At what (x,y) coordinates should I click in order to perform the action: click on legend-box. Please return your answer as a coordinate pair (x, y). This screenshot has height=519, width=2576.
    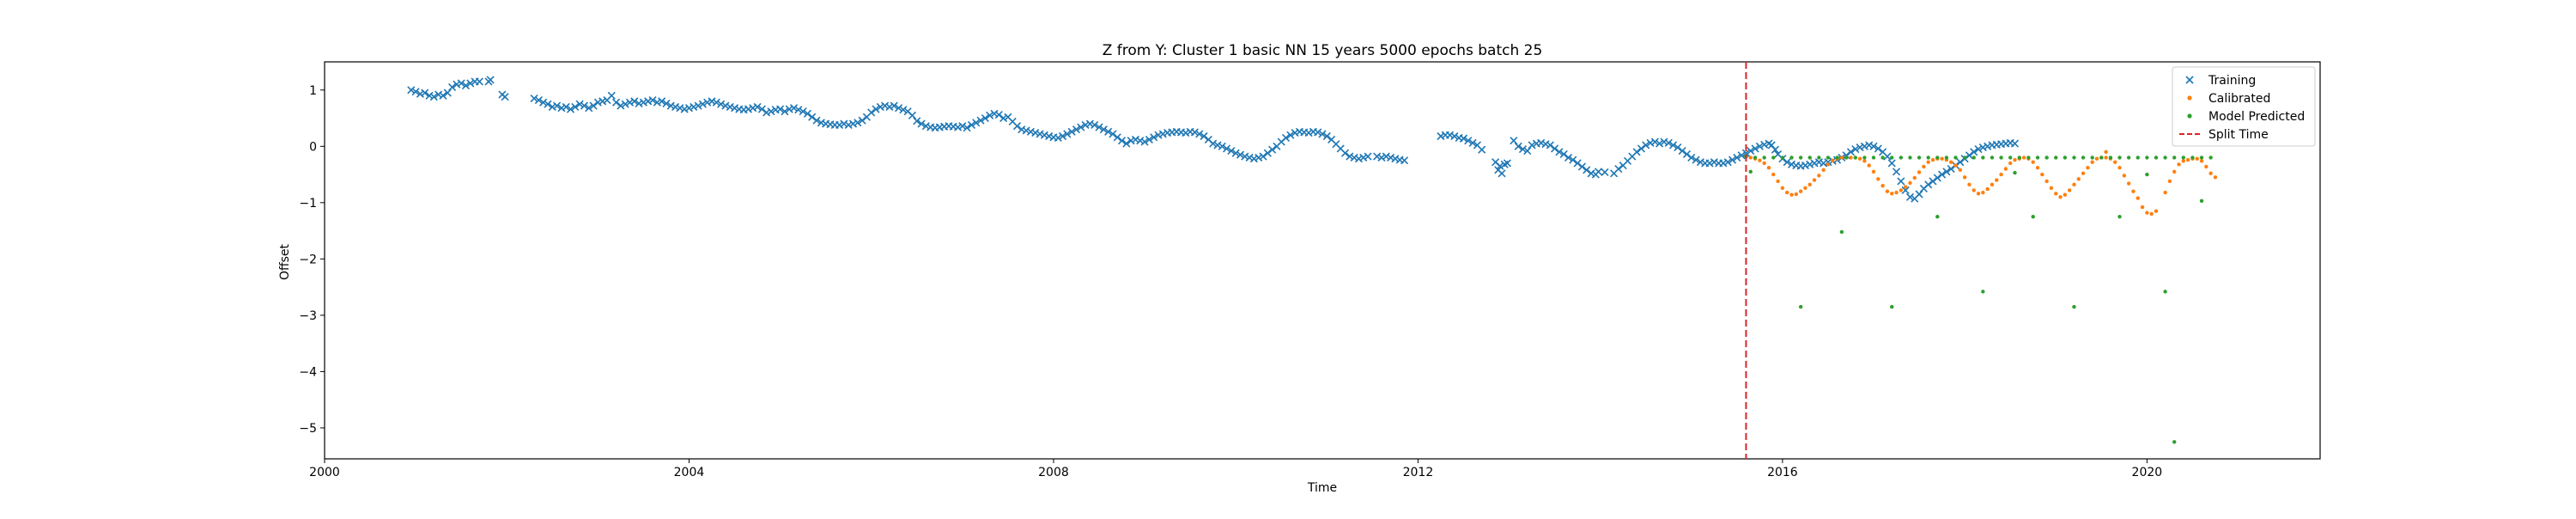
    Looking at the image, I should click on (2244, 106).